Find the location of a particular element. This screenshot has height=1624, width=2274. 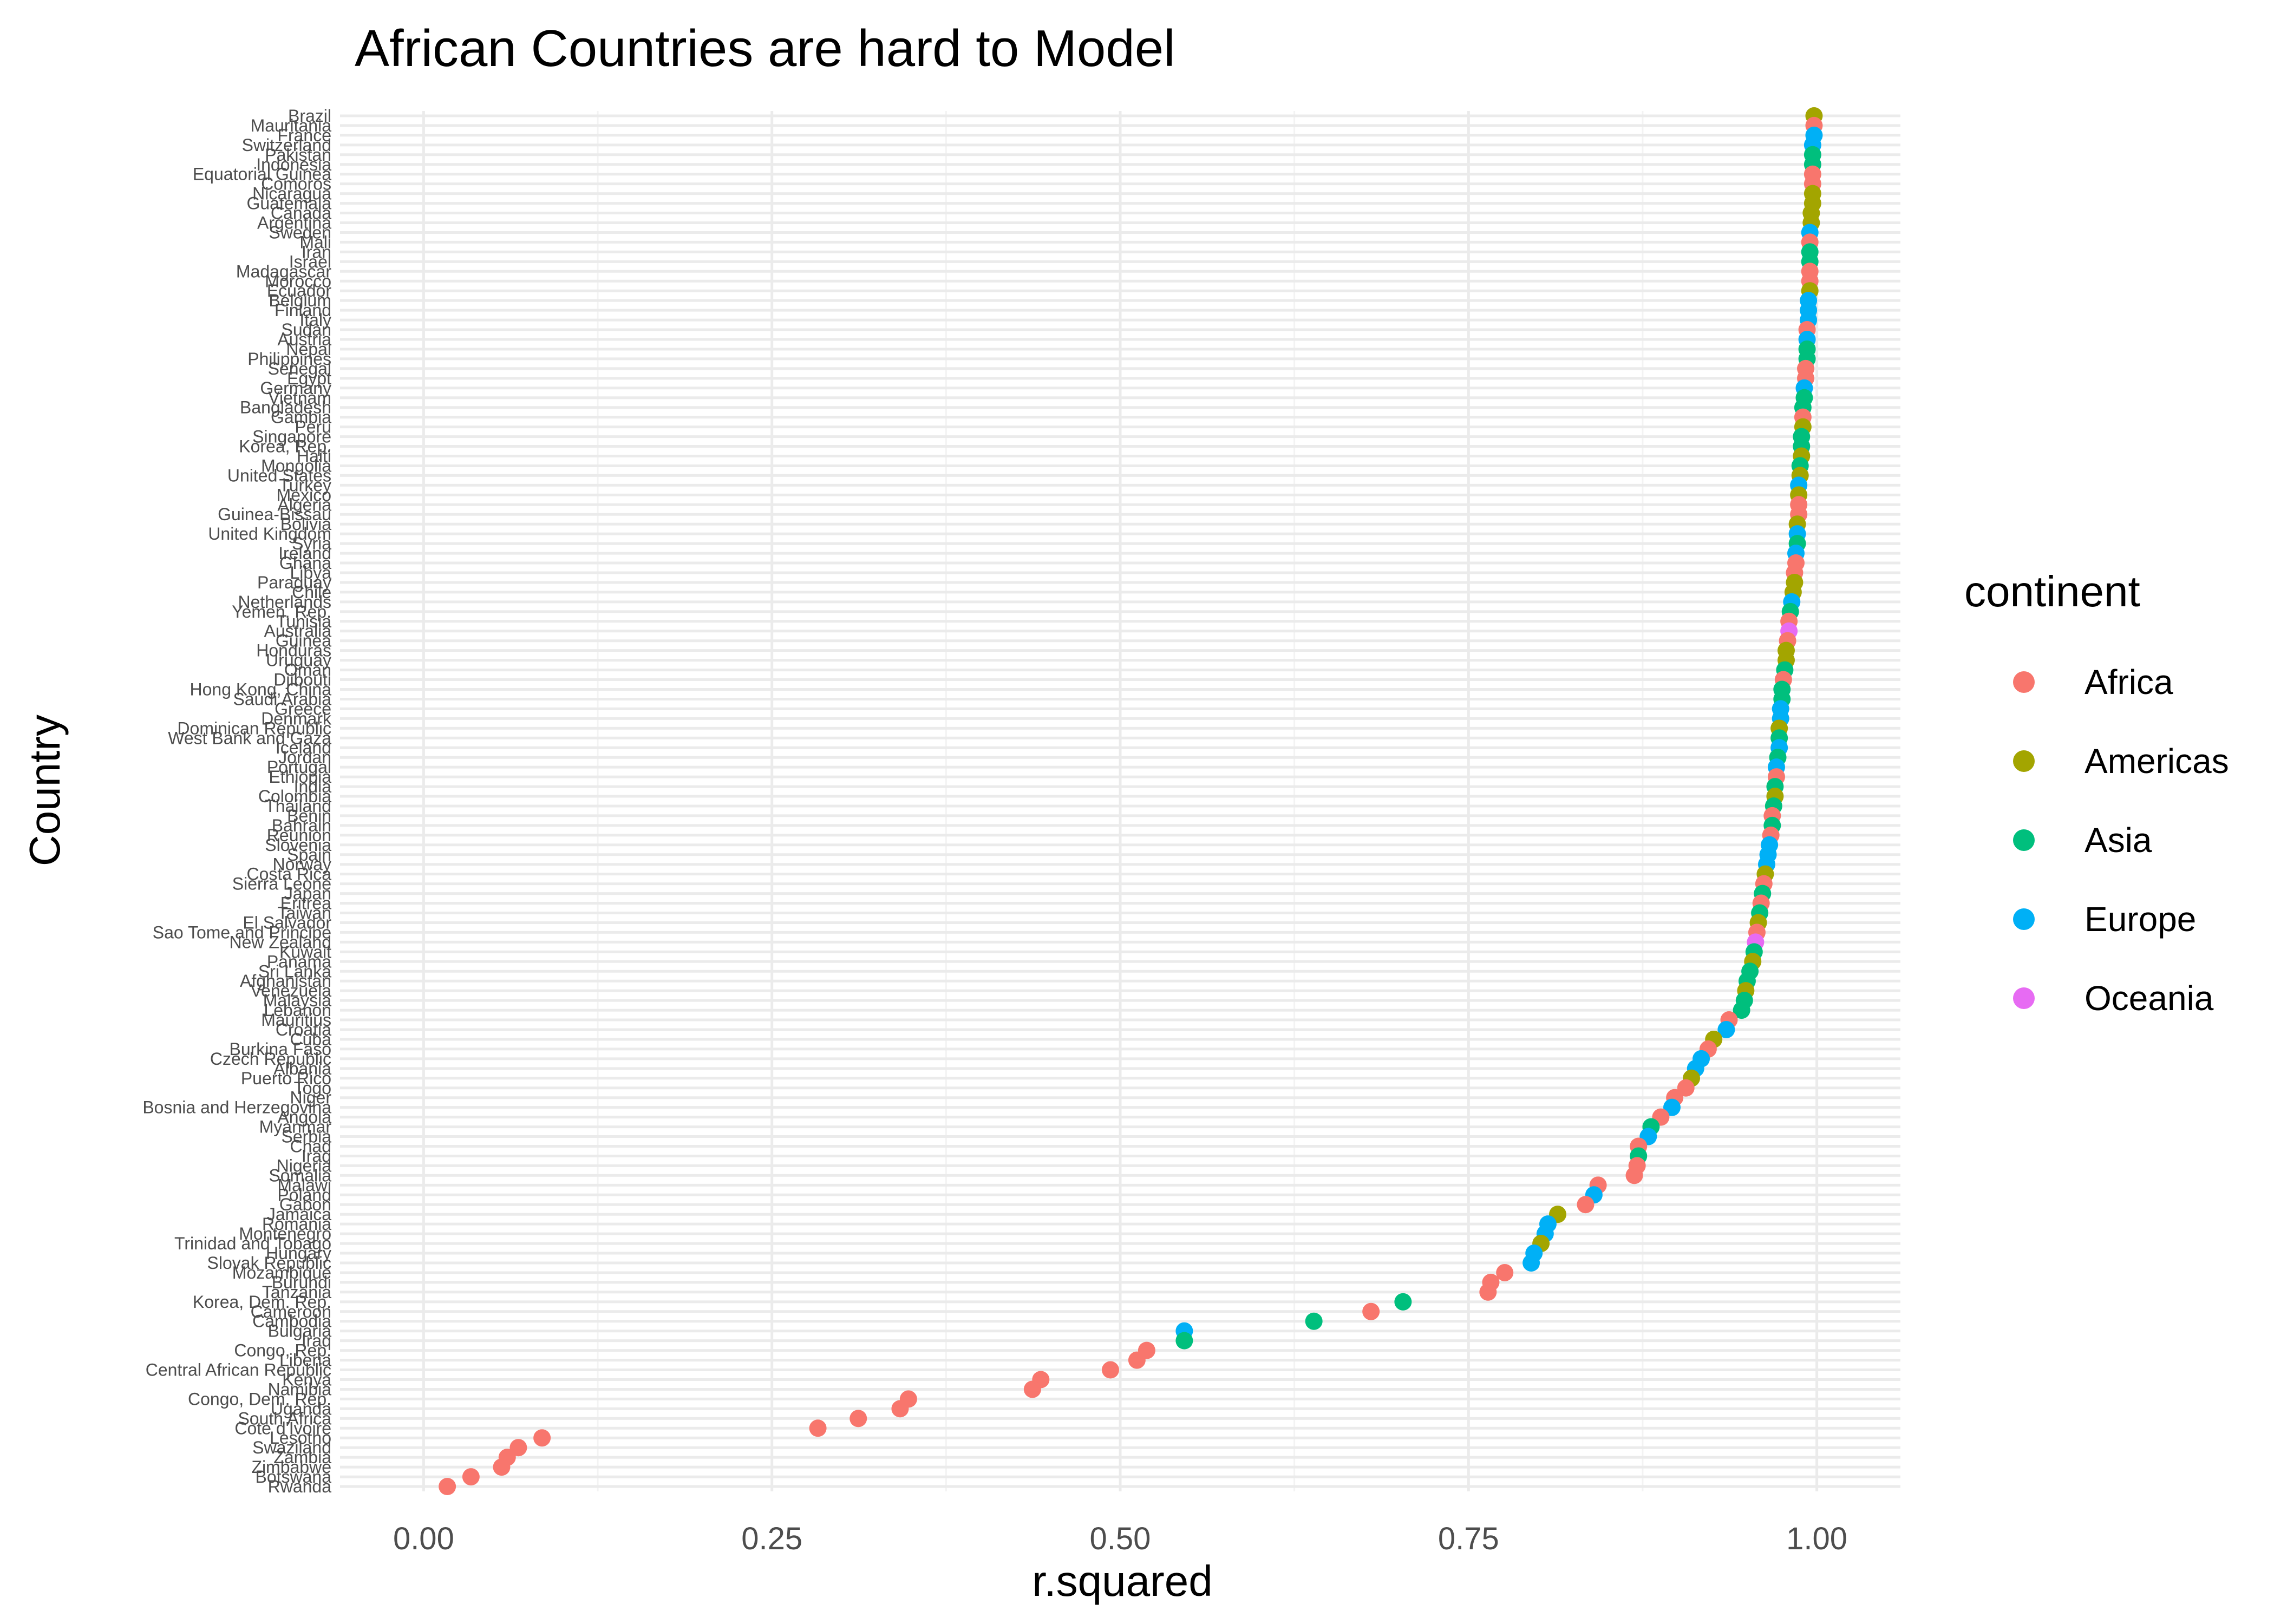

y-tick-label: Botswana is located at coordinates (293, 1477).